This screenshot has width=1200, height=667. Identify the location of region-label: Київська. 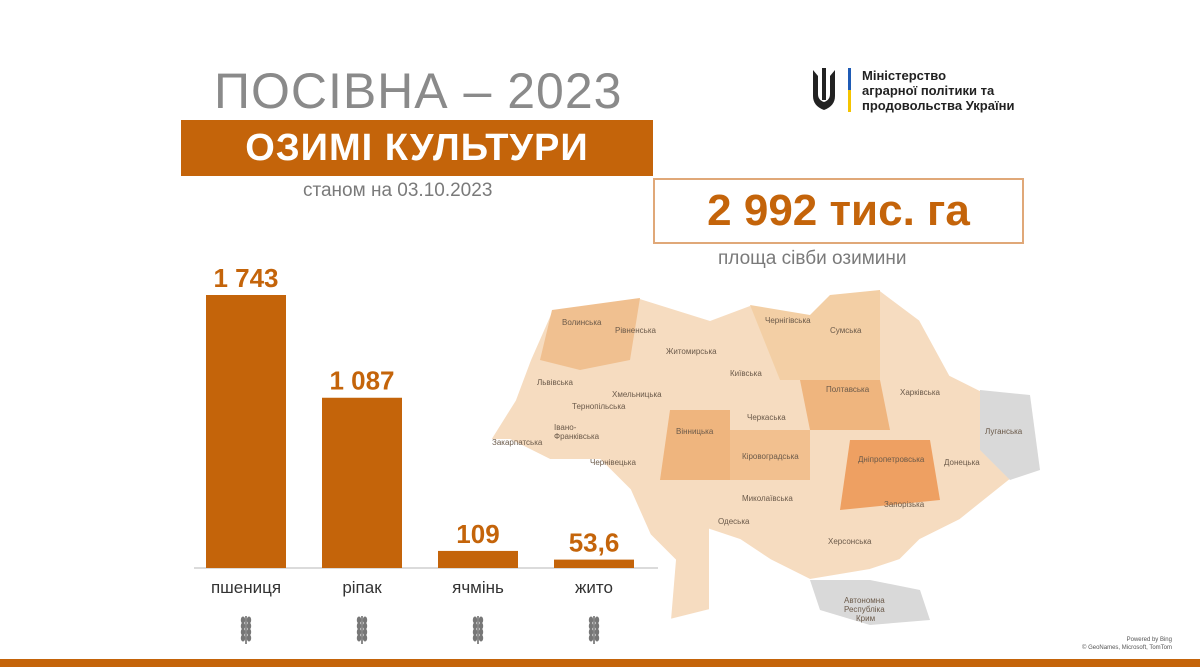
(746, 373).